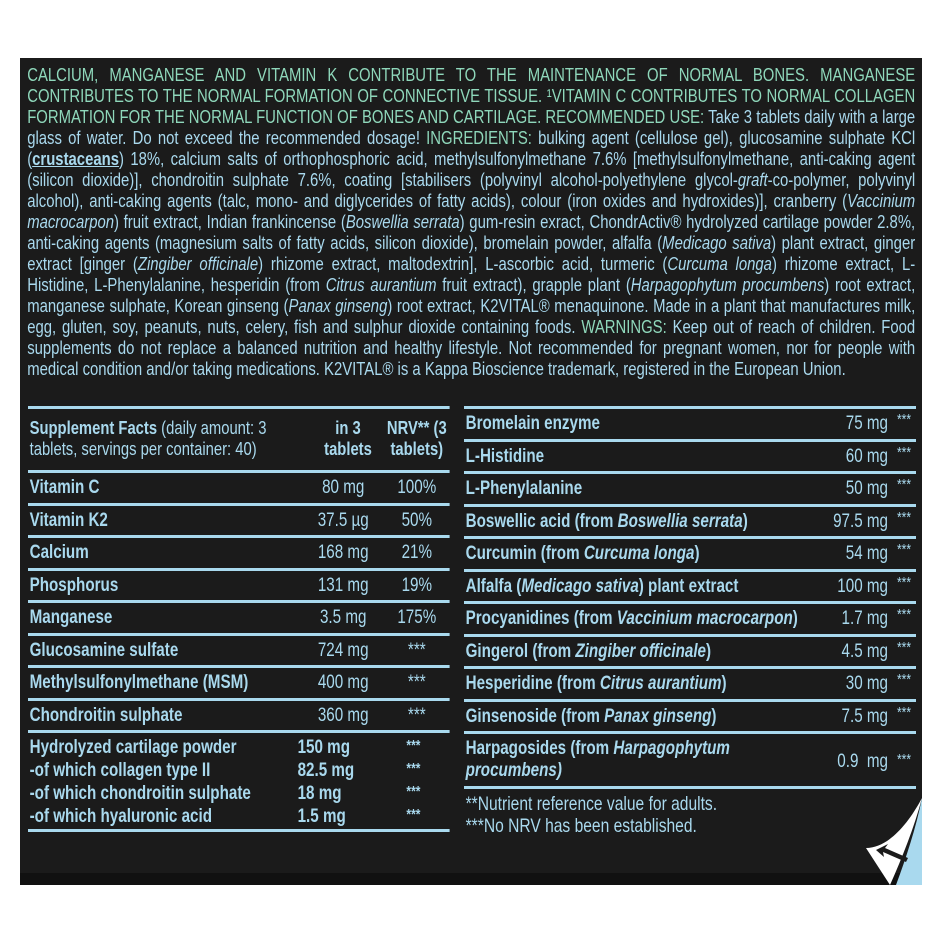 This screenshot has width=944, height=944. I want to click on nutrient-name: Manganese, so click(71, 618).